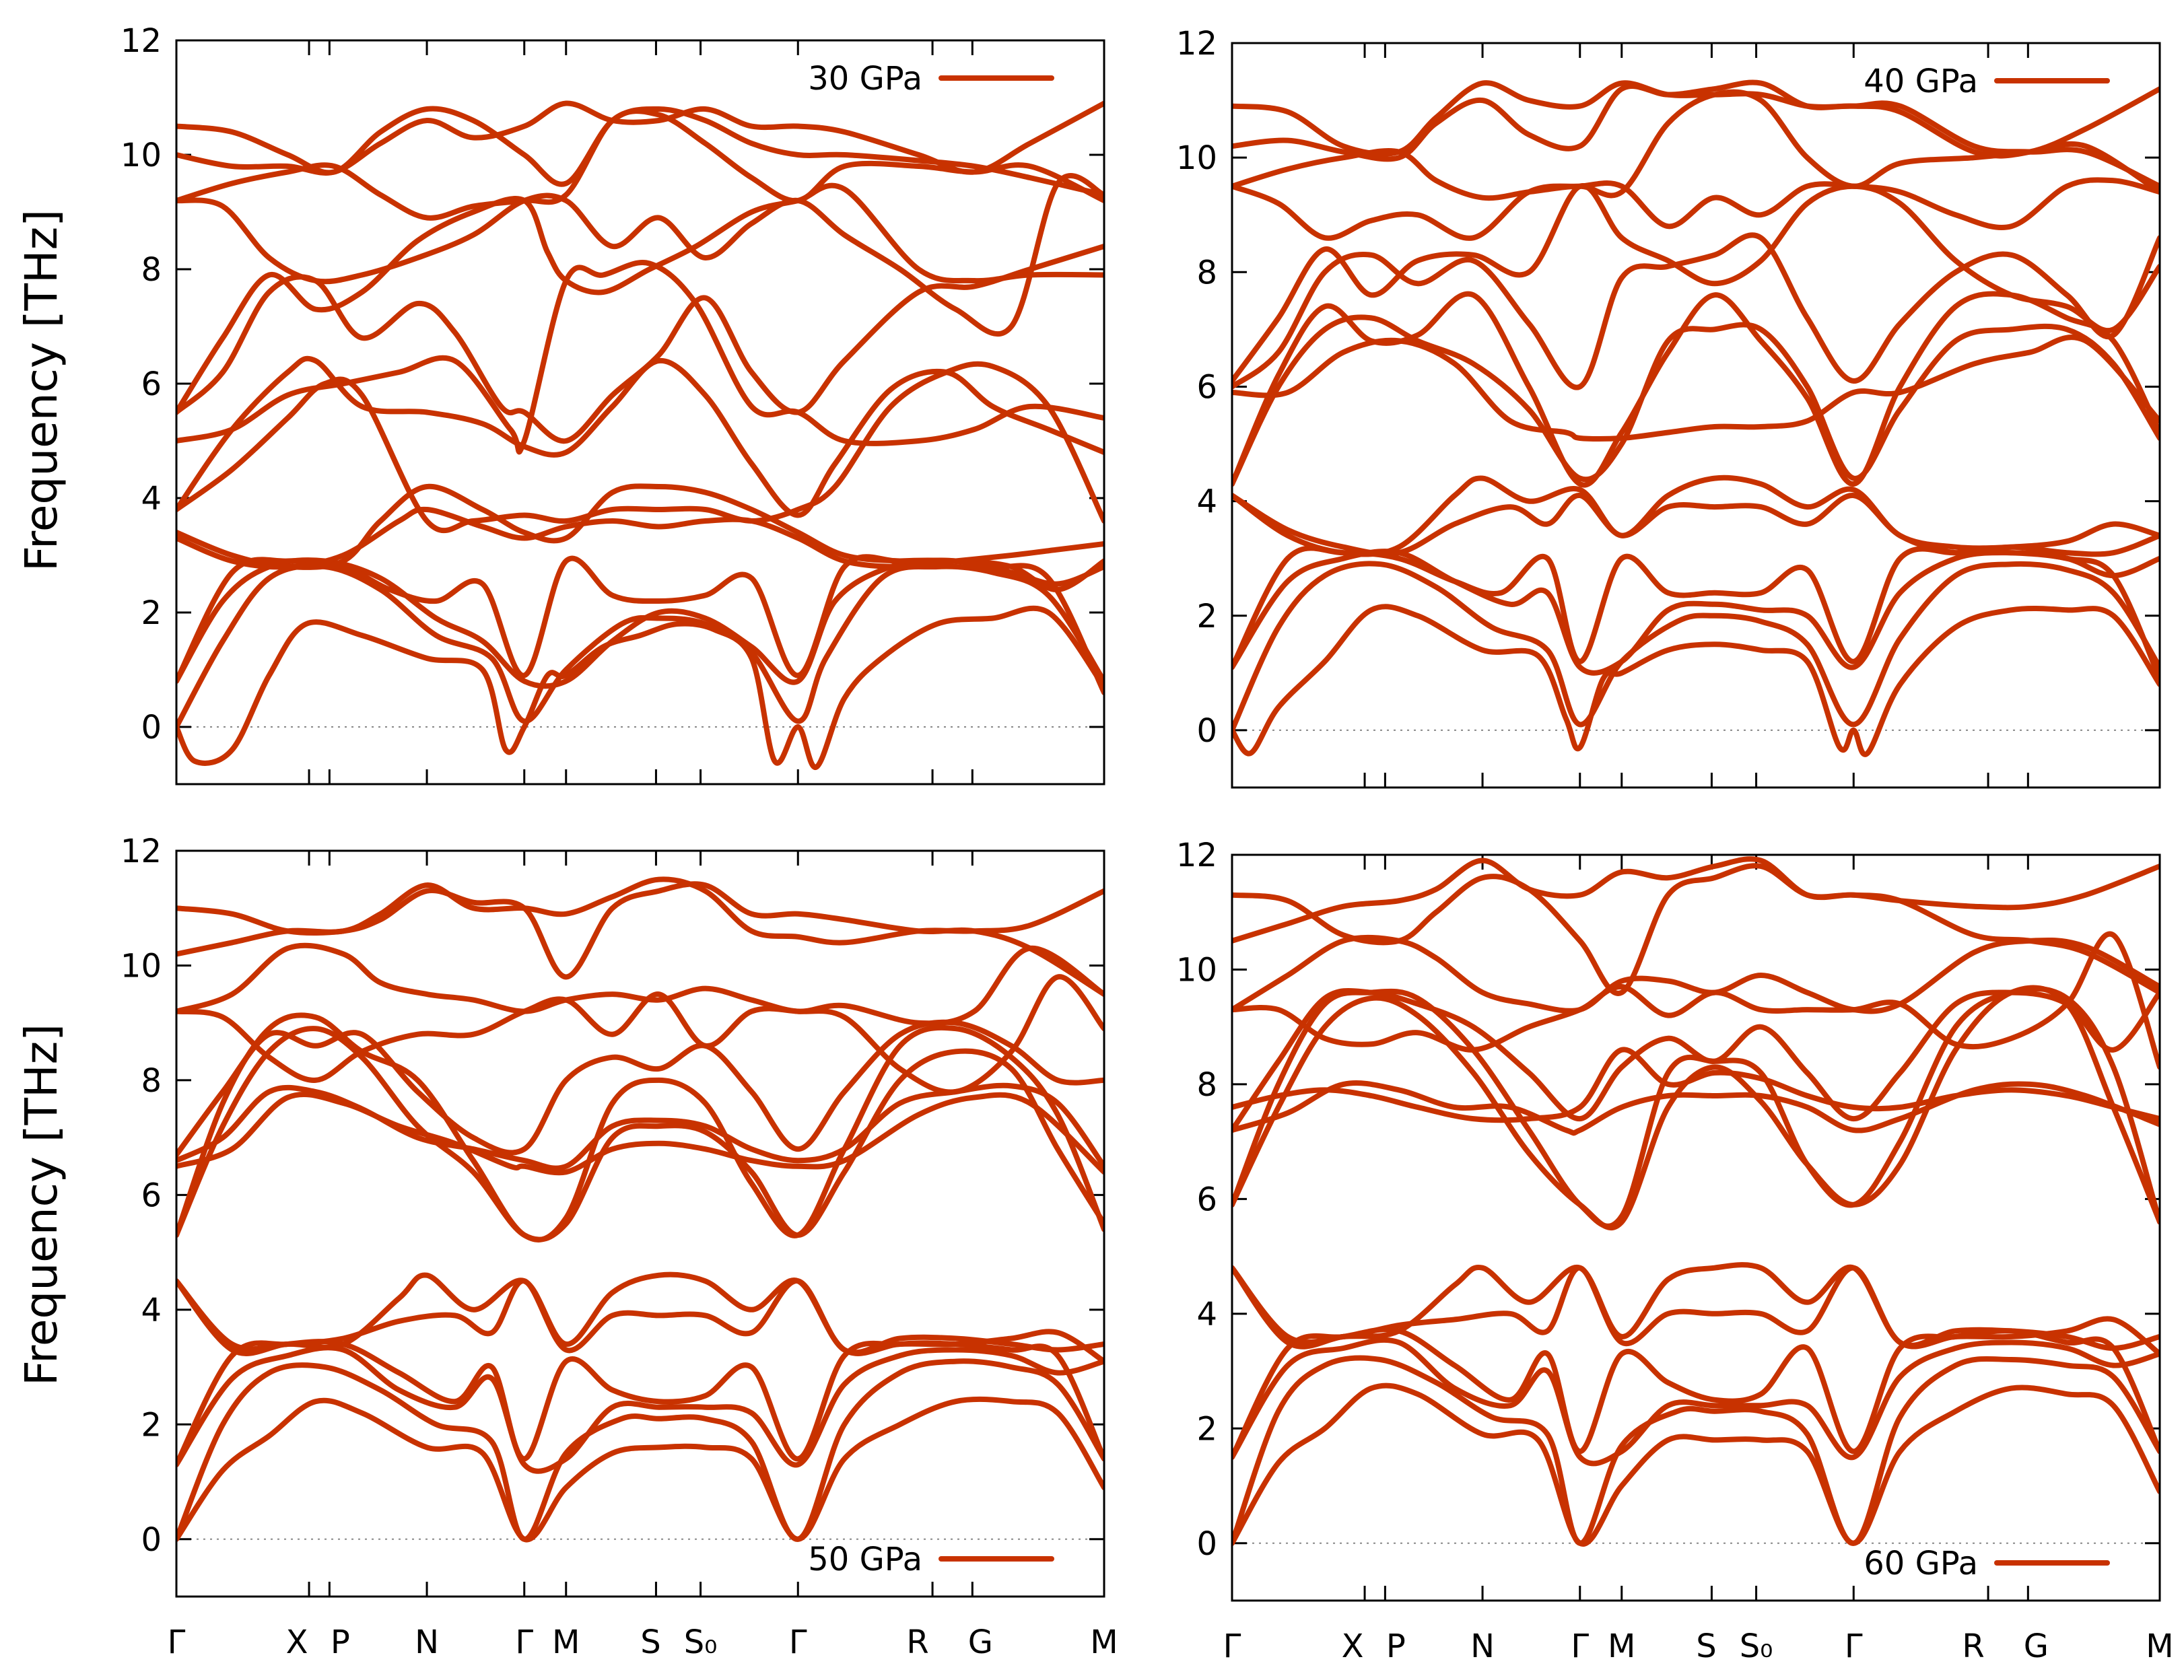 The height and width of the screenshot is (1680, 2184). Describe the element at coordinates (41, 1205) in the screenshot. I see `y-axis-label-bottom: Frequency [THz]` at that location.